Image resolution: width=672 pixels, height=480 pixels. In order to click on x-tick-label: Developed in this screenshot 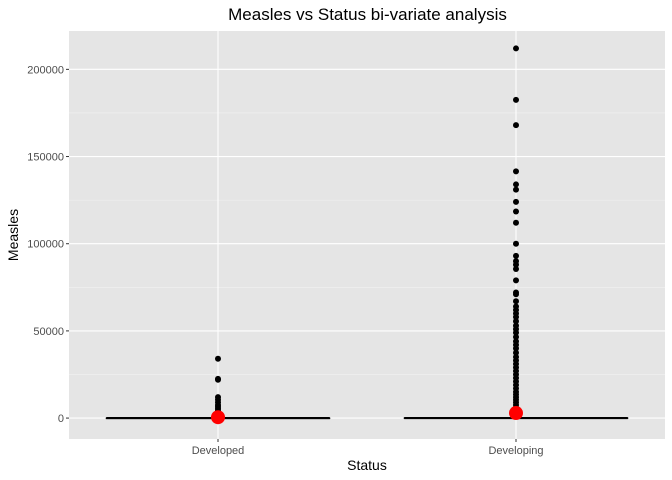, I will do `click(218, 451)`.